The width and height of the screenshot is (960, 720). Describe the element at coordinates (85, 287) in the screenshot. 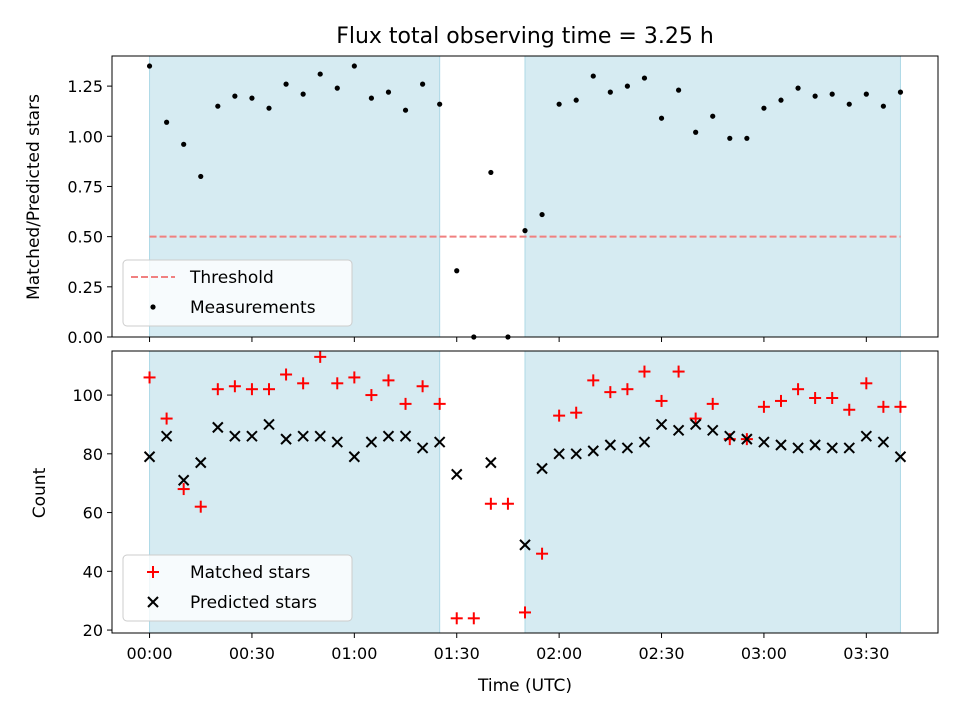

I see `y-tick-label: 0.25` at that location.